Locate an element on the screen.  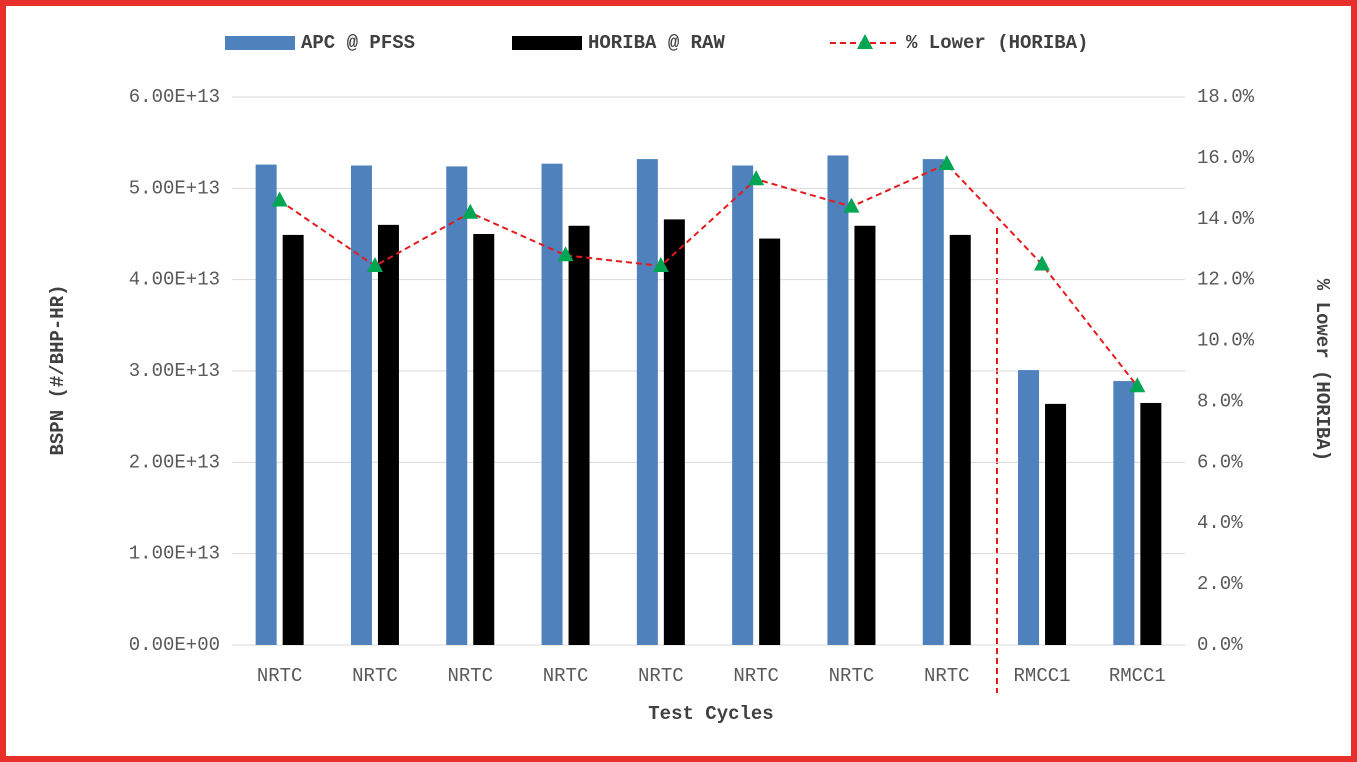
y2-tick-label: 18.0% is located at coordinates (1226, 97).